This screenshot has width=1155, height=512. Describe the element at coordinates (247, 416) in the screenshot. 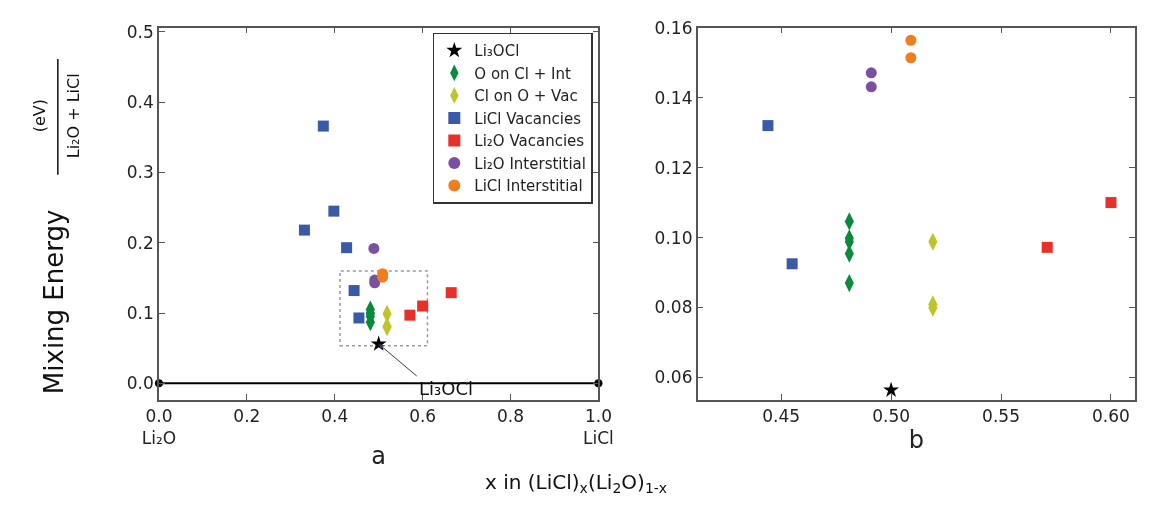

I see `x-tick-label: 0.2` at that location.